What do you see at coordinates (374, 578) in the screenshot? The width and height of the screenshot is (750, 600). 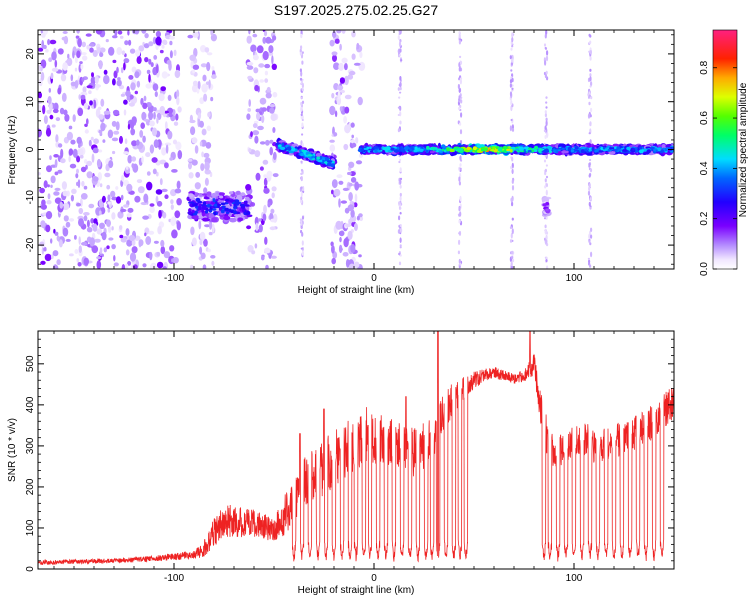 I see `x-tick-label: 0` at bounding box center [374, 578].